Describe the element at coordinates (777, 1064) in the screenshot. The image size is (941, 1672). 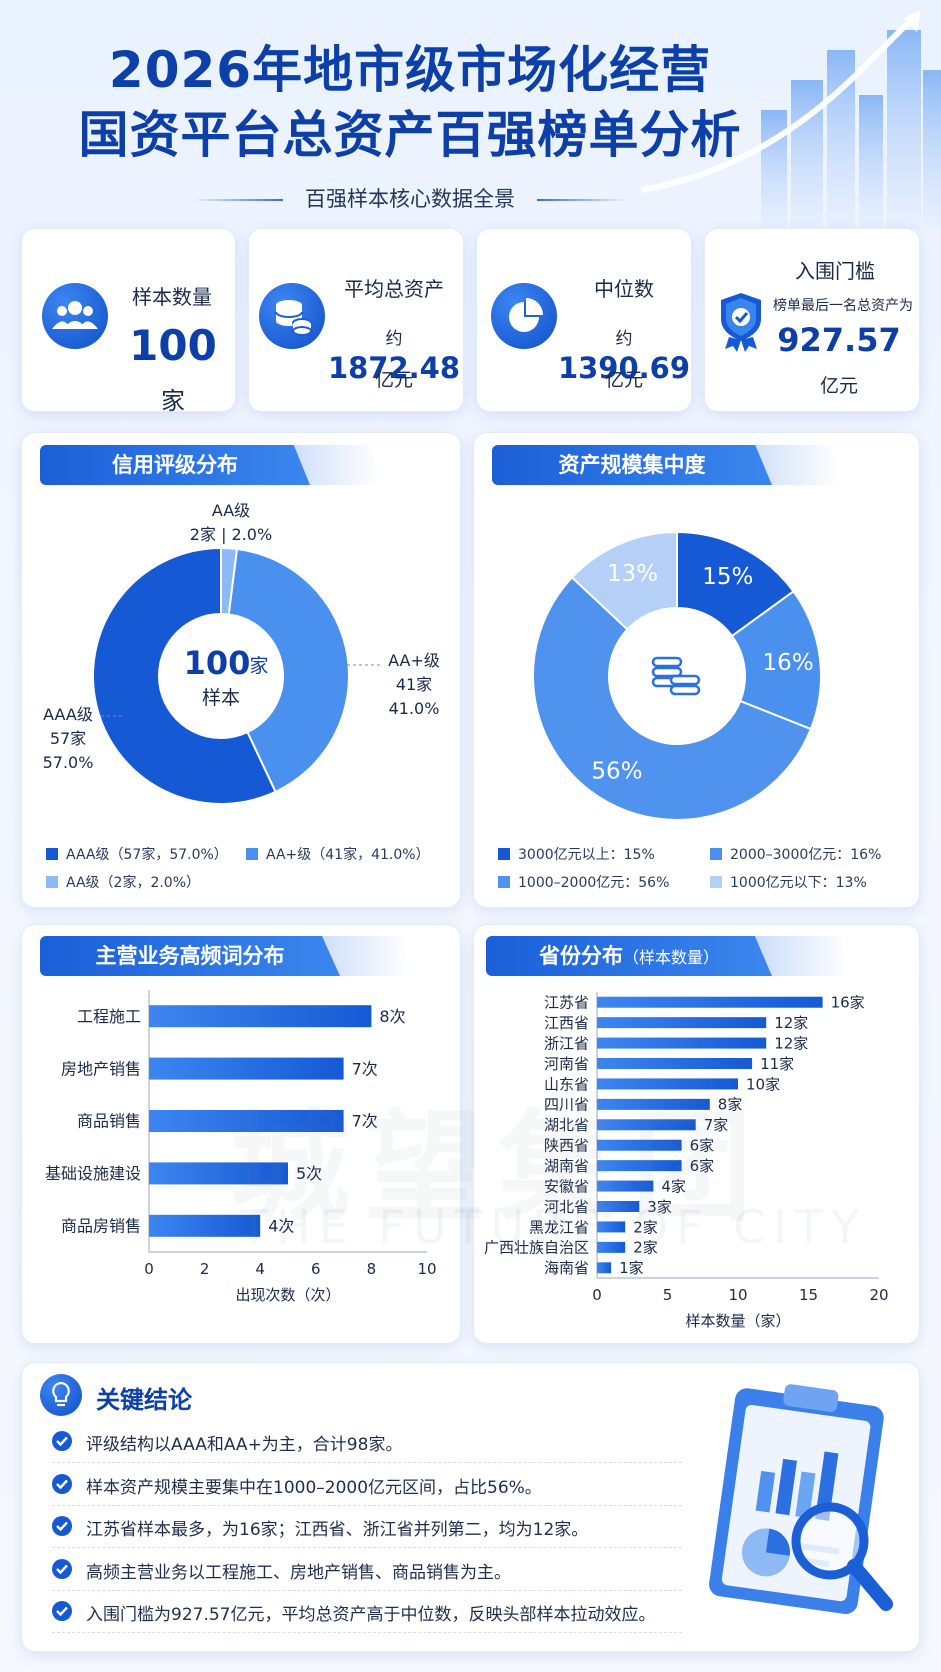
I see `bar-value-label: 11家` at that location.